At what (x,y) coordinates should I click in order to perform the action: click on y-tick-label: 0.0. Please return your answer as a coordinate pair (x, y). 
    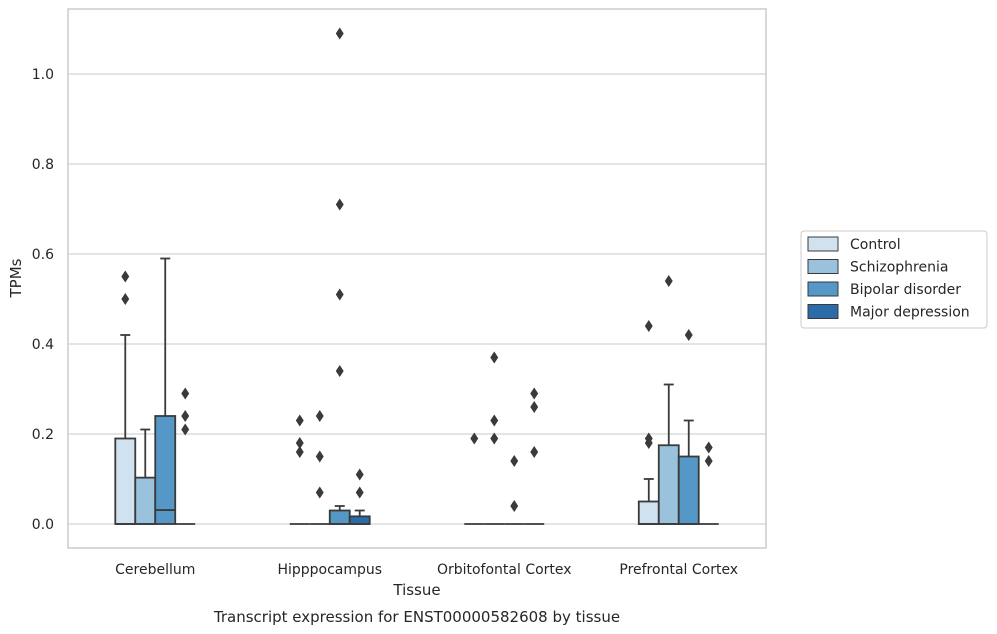
    Looking at the image, I should click on (43, 525).